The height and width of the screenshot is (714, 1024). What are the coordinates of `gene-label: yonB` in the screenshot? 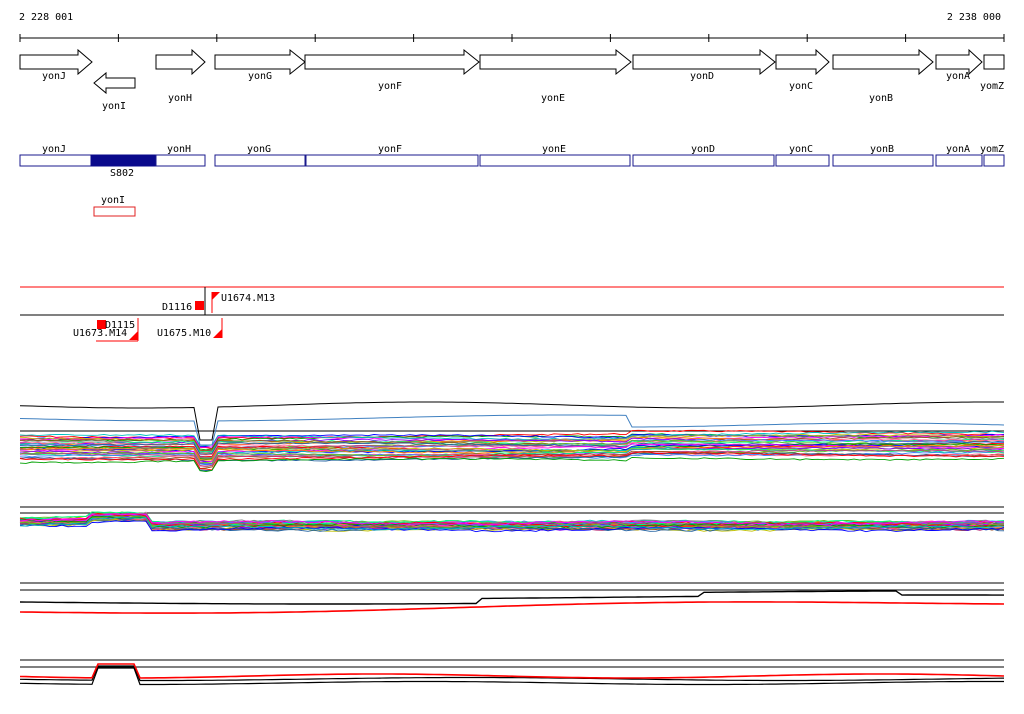 It's located at (881, 98).